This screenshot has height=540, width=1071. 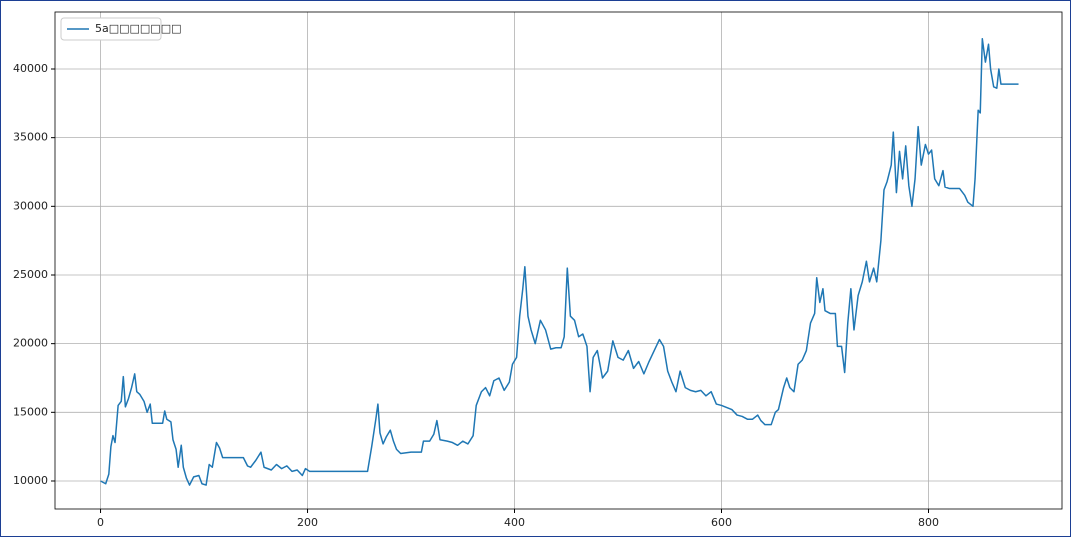 What do you see at coordinates (307, 522) in the screenshot?
I see `x-tick-label: 200` at bounding box center [307, 522].